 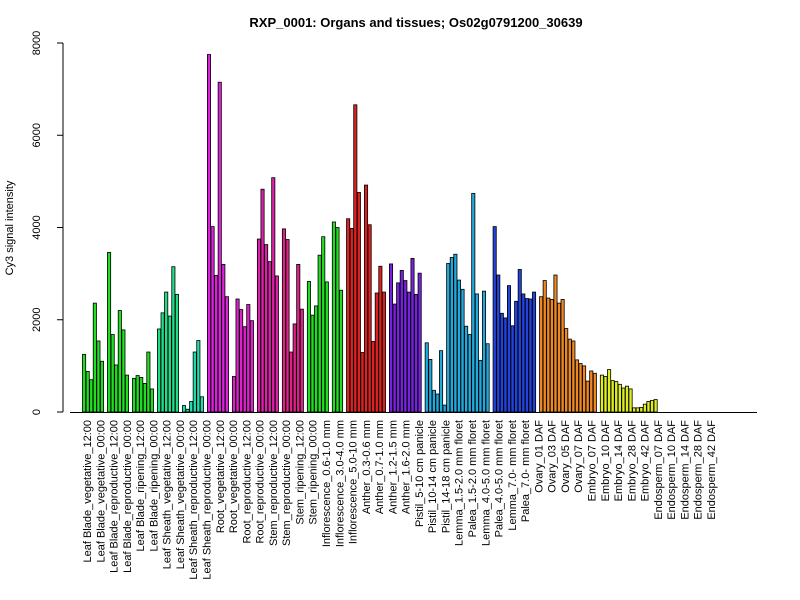 What do you see at coordinates (685, 470) in the screenshot?
I see `x-category-label: Endosperm_14 DAF` at bounding box center [685, 470].